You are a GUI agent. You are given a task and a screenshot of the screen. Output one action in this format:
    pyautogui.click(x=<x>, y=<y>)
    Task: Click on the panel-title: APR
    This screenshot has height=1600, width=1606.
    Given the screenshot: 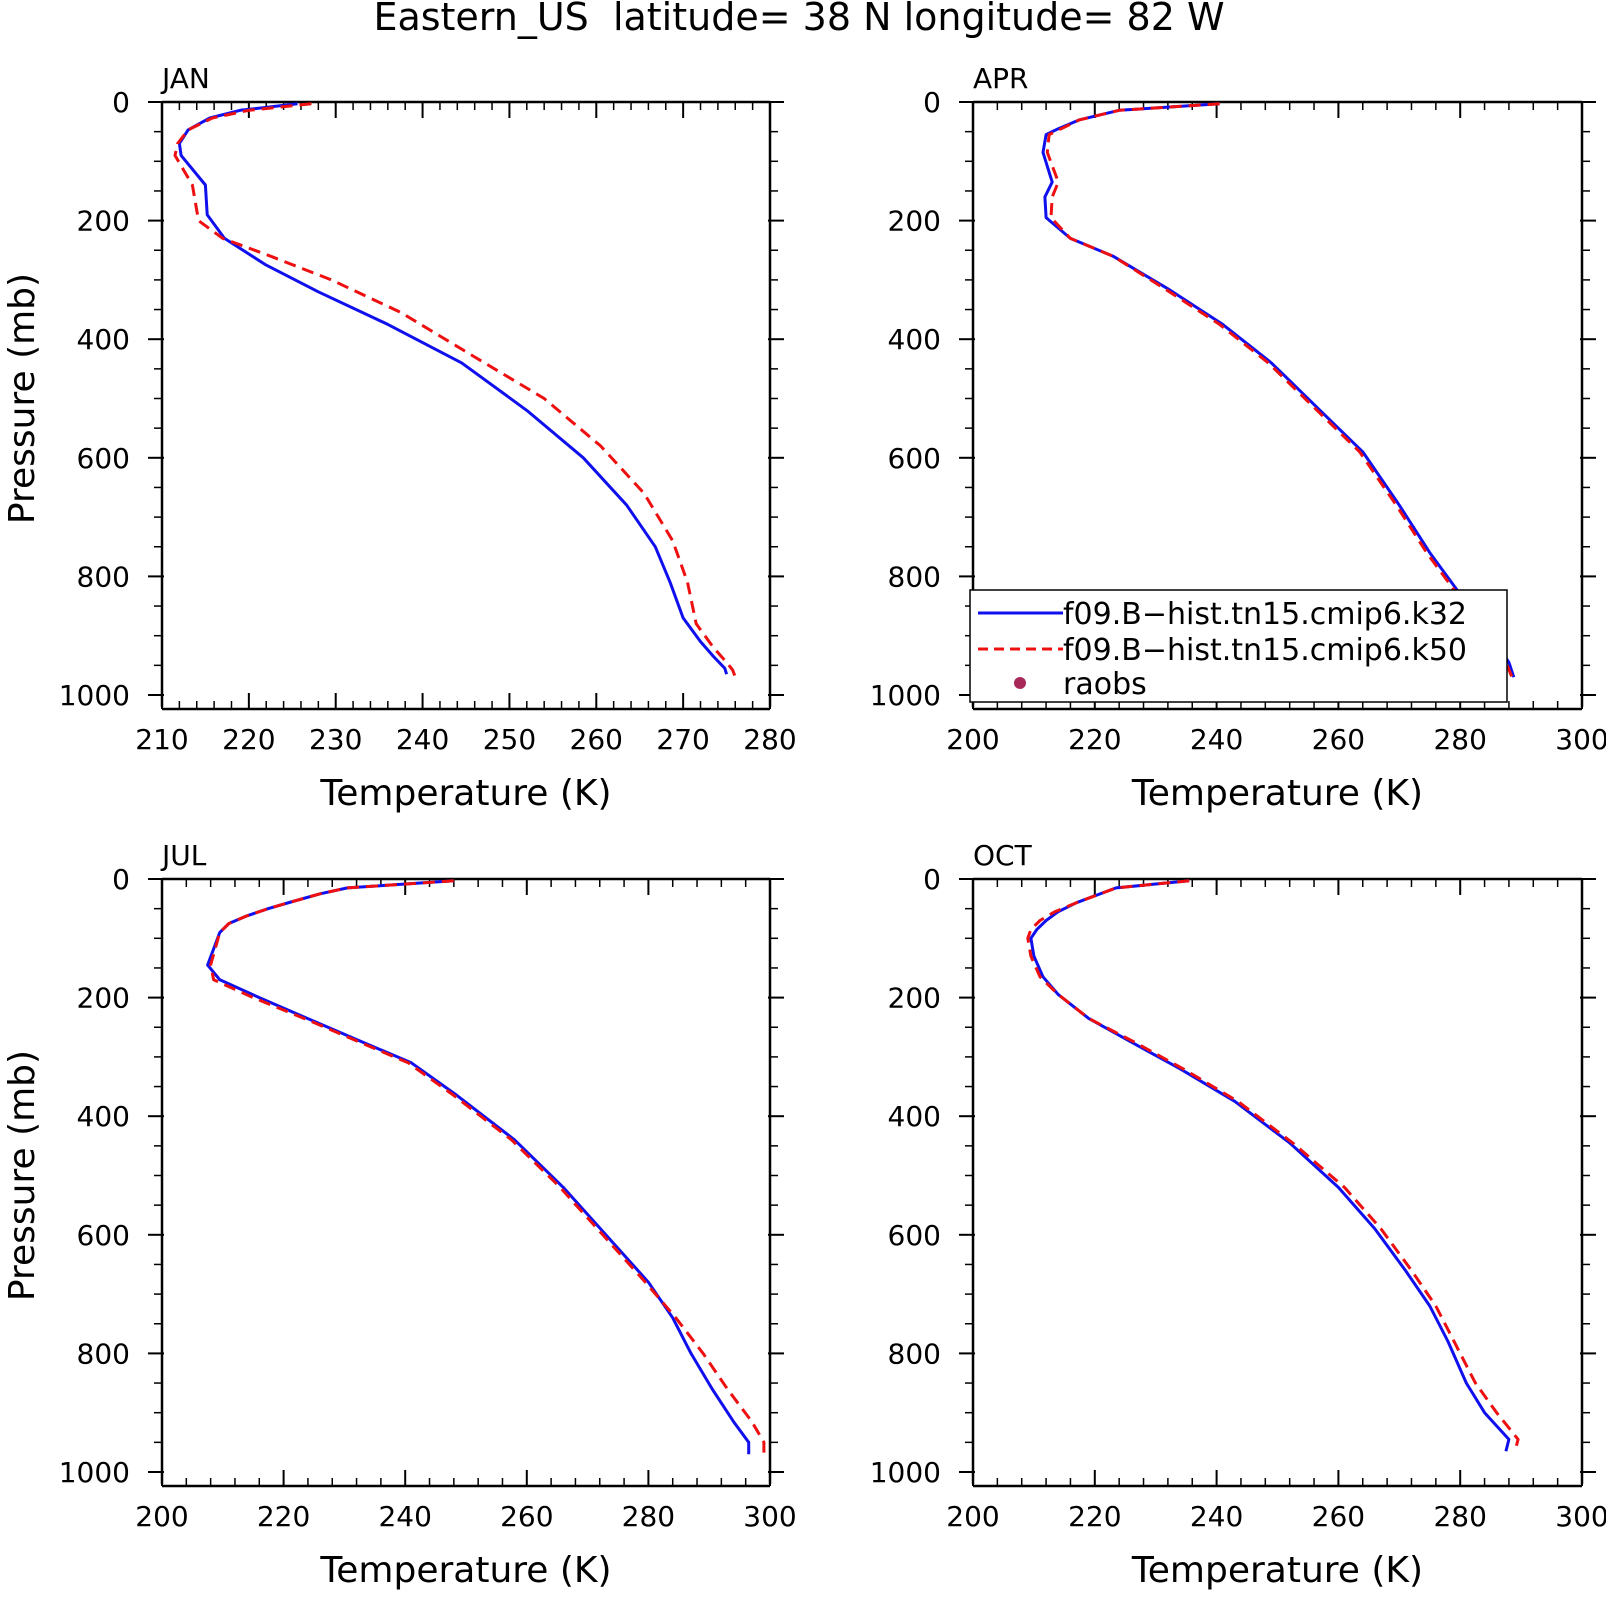 What is the action you would take?
    pyautogui.click(x=1001, y=78)
    